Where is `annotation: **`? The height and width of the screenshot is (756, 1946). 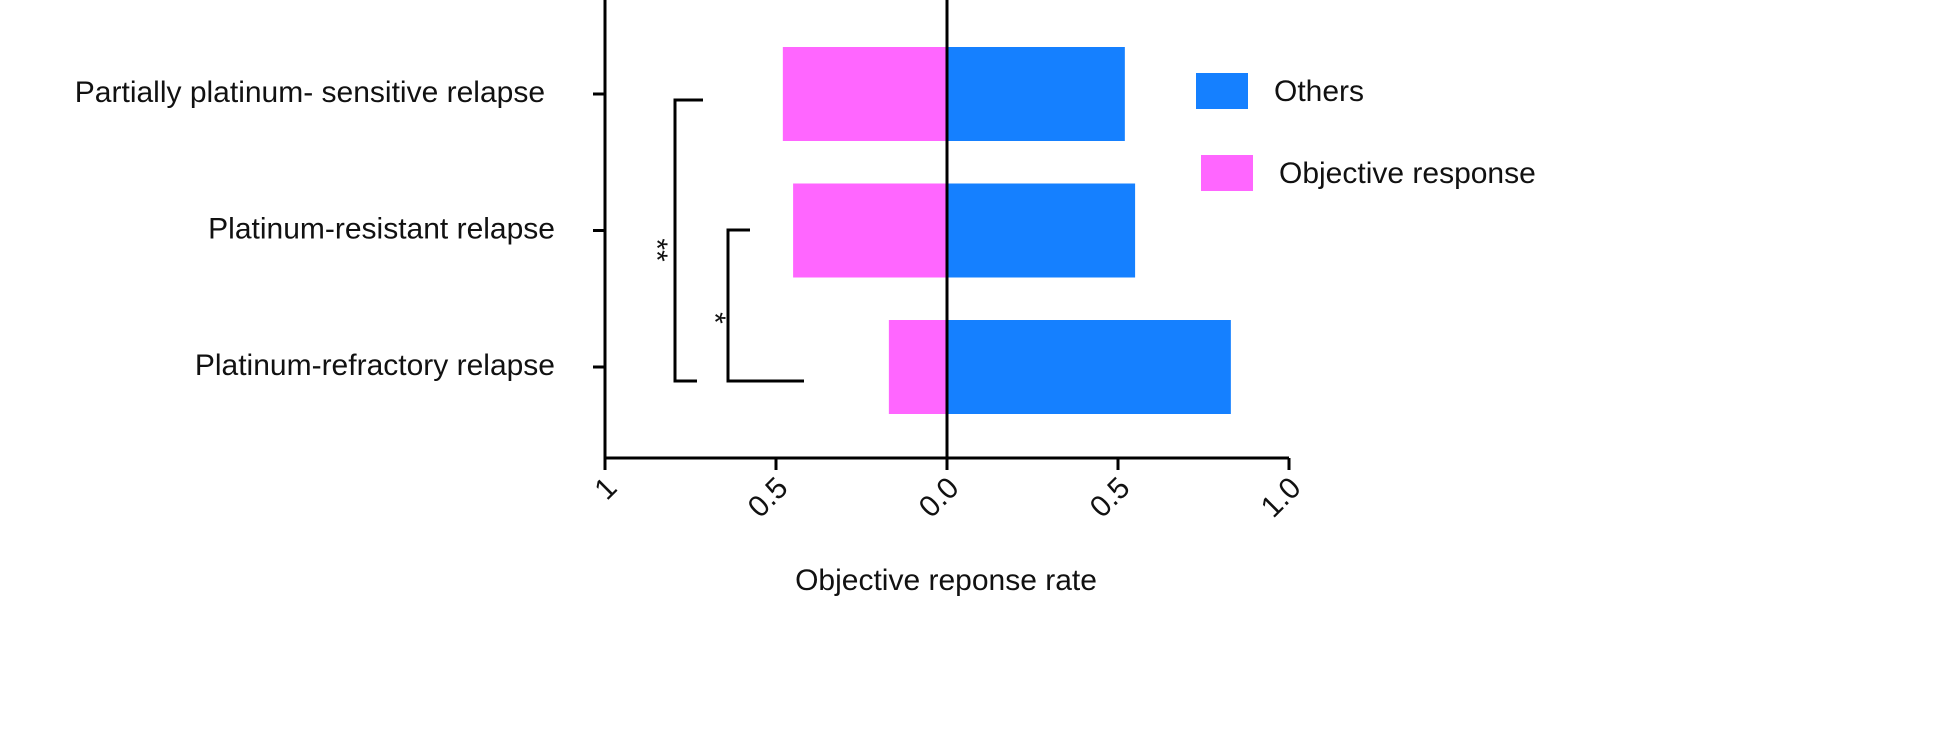
annotation: ** is located at coordinates (656, 250).